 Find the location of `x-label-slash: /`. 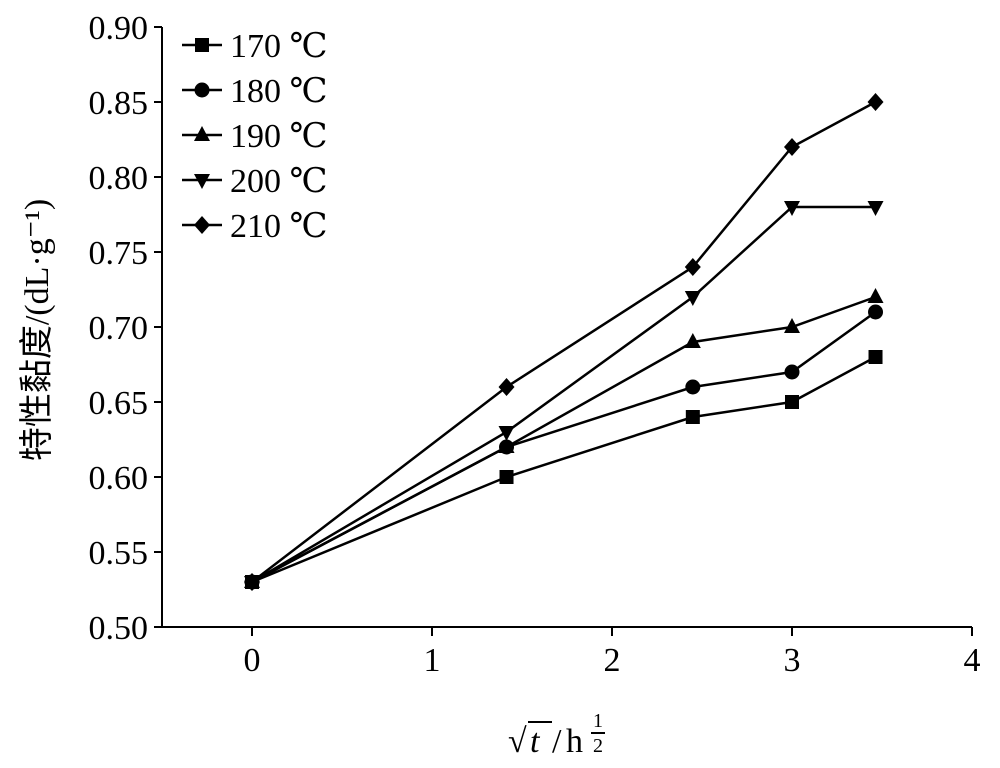

x-label-slash: / is located at coordinates (557, 741).